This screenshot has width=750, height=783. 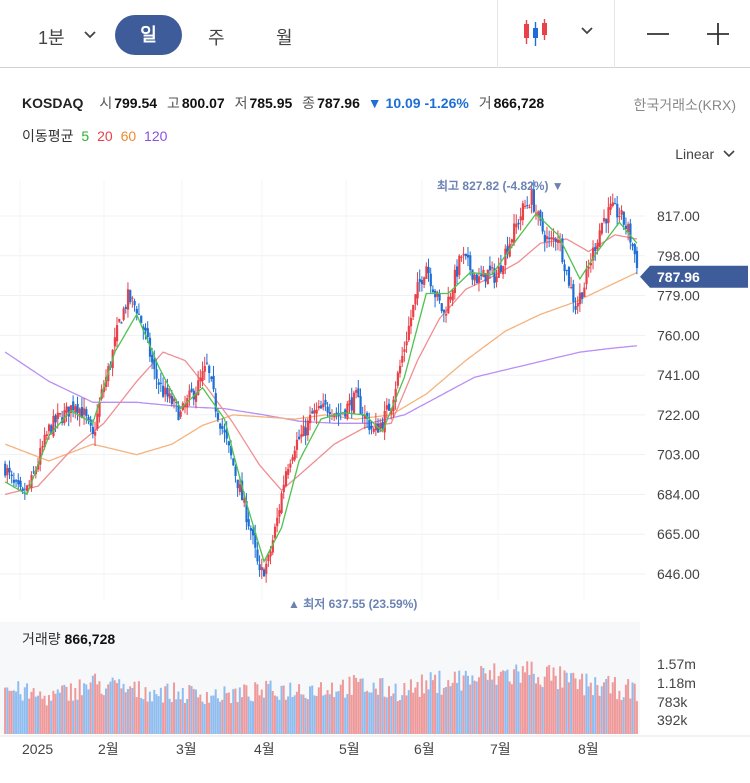 I want to click on ma20-label: 20, so click(x=105, y=136).